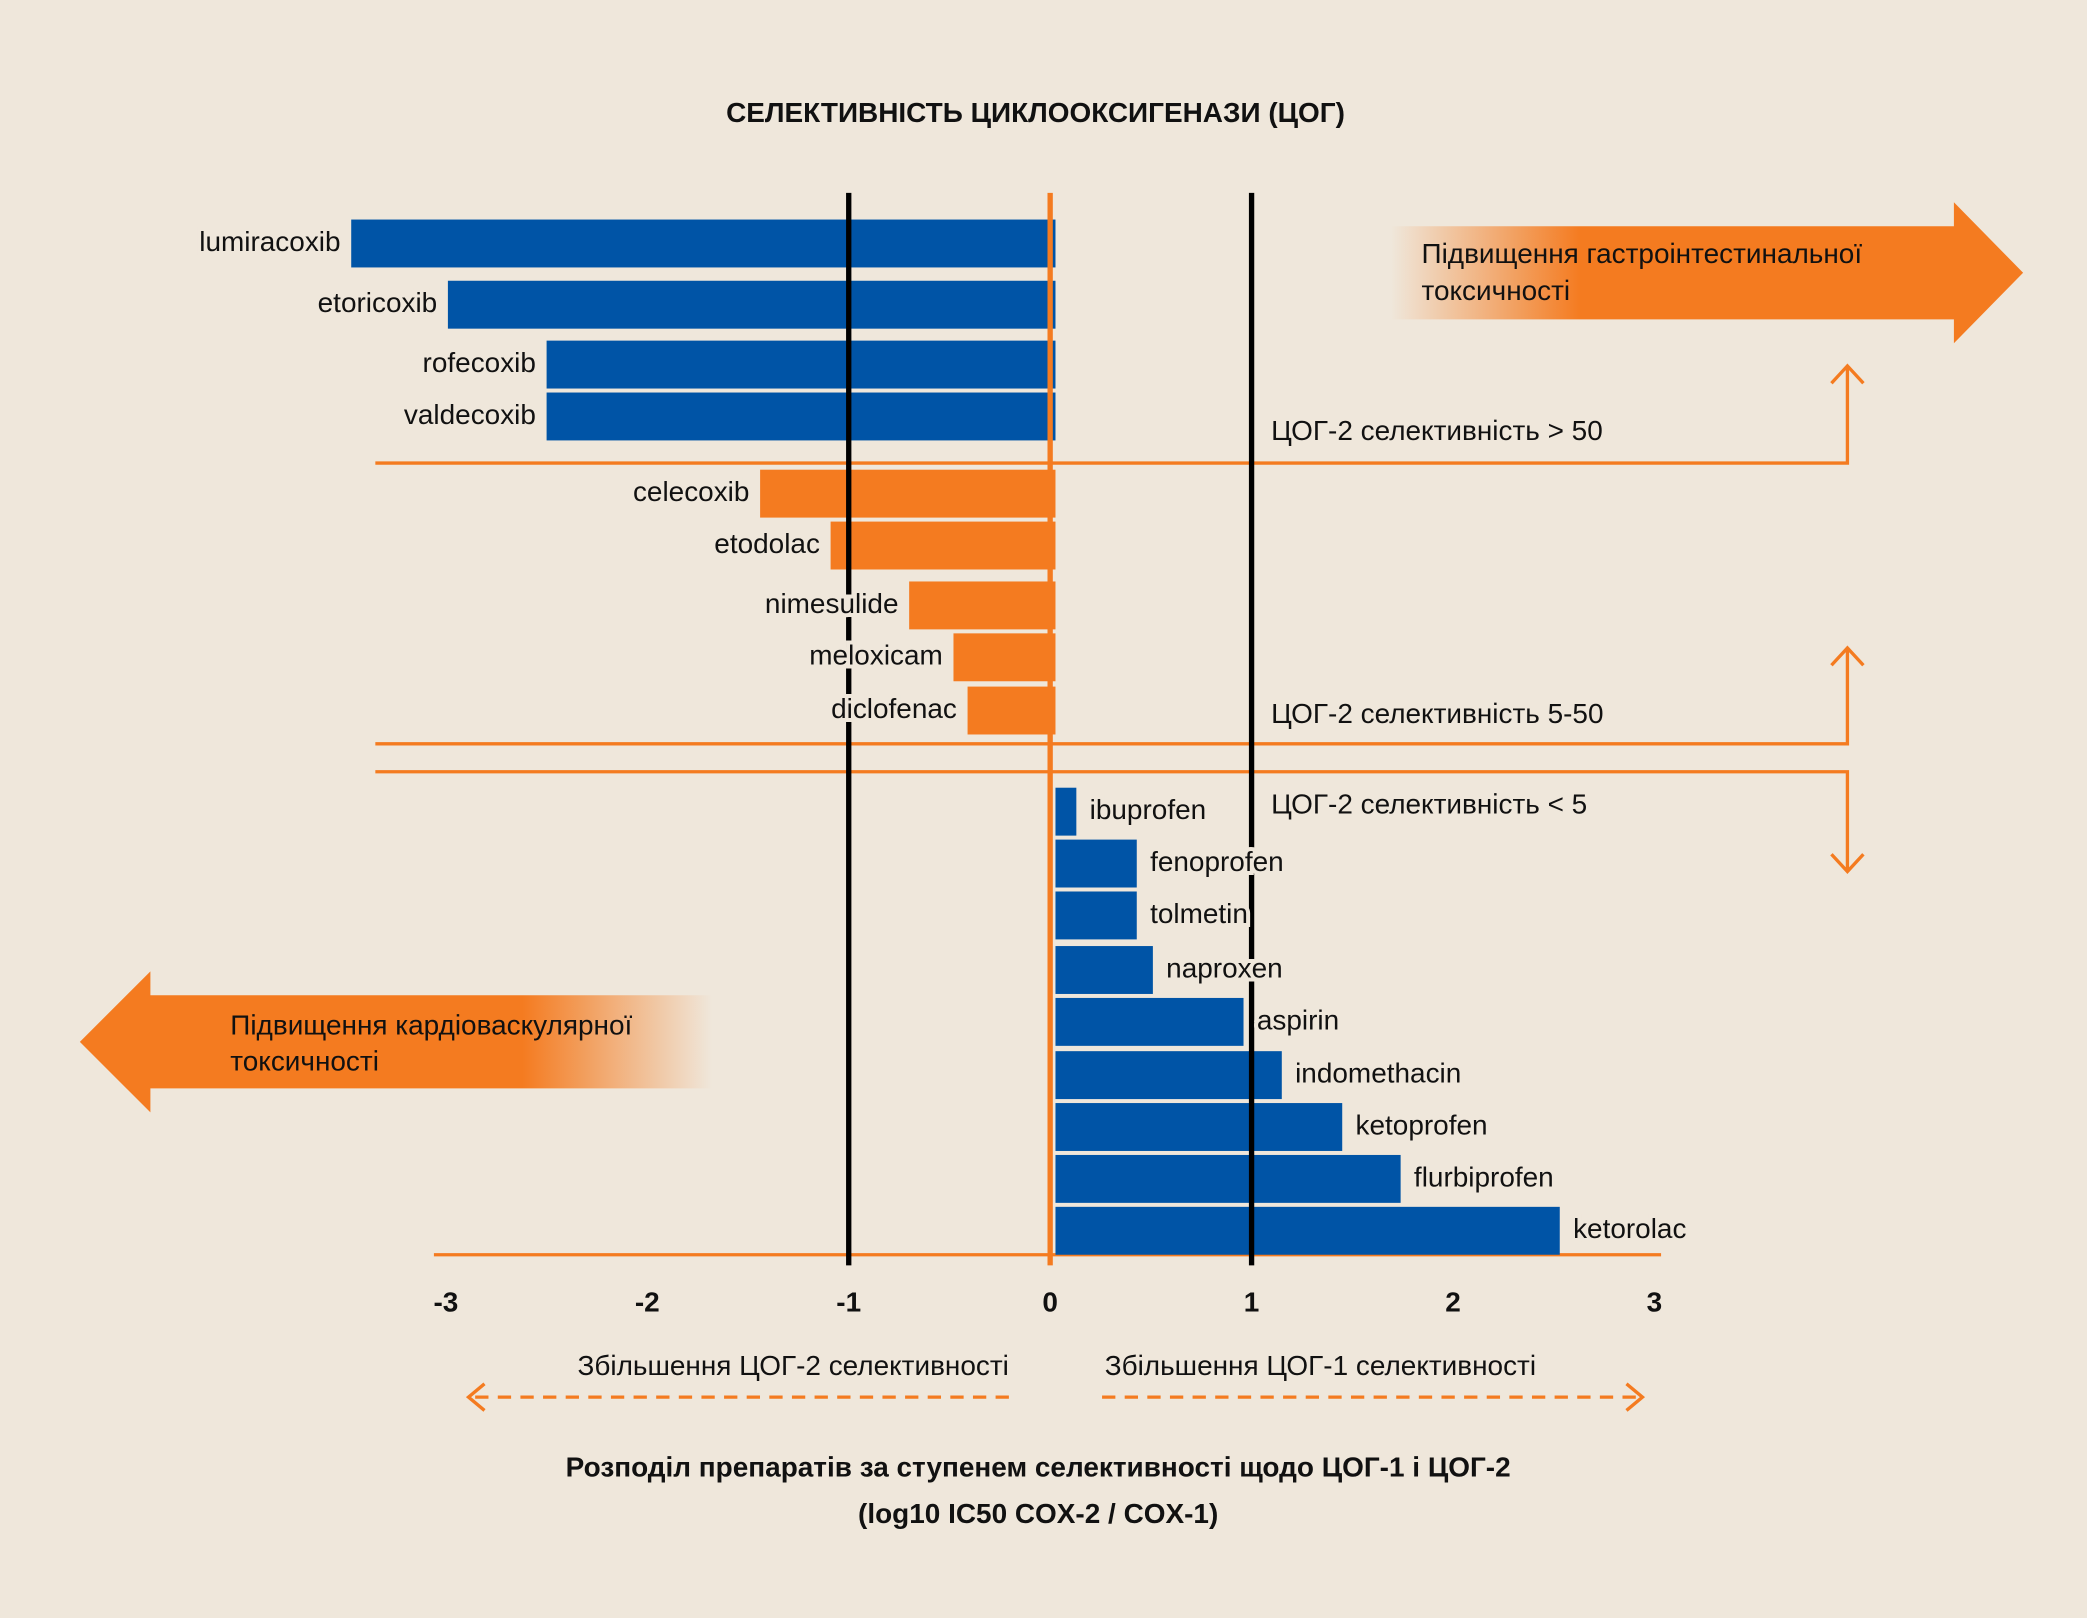 The width and height of the screenshot is (2087, 1618). I want to click on x-tick-label: 2, so click(1453, 1301).